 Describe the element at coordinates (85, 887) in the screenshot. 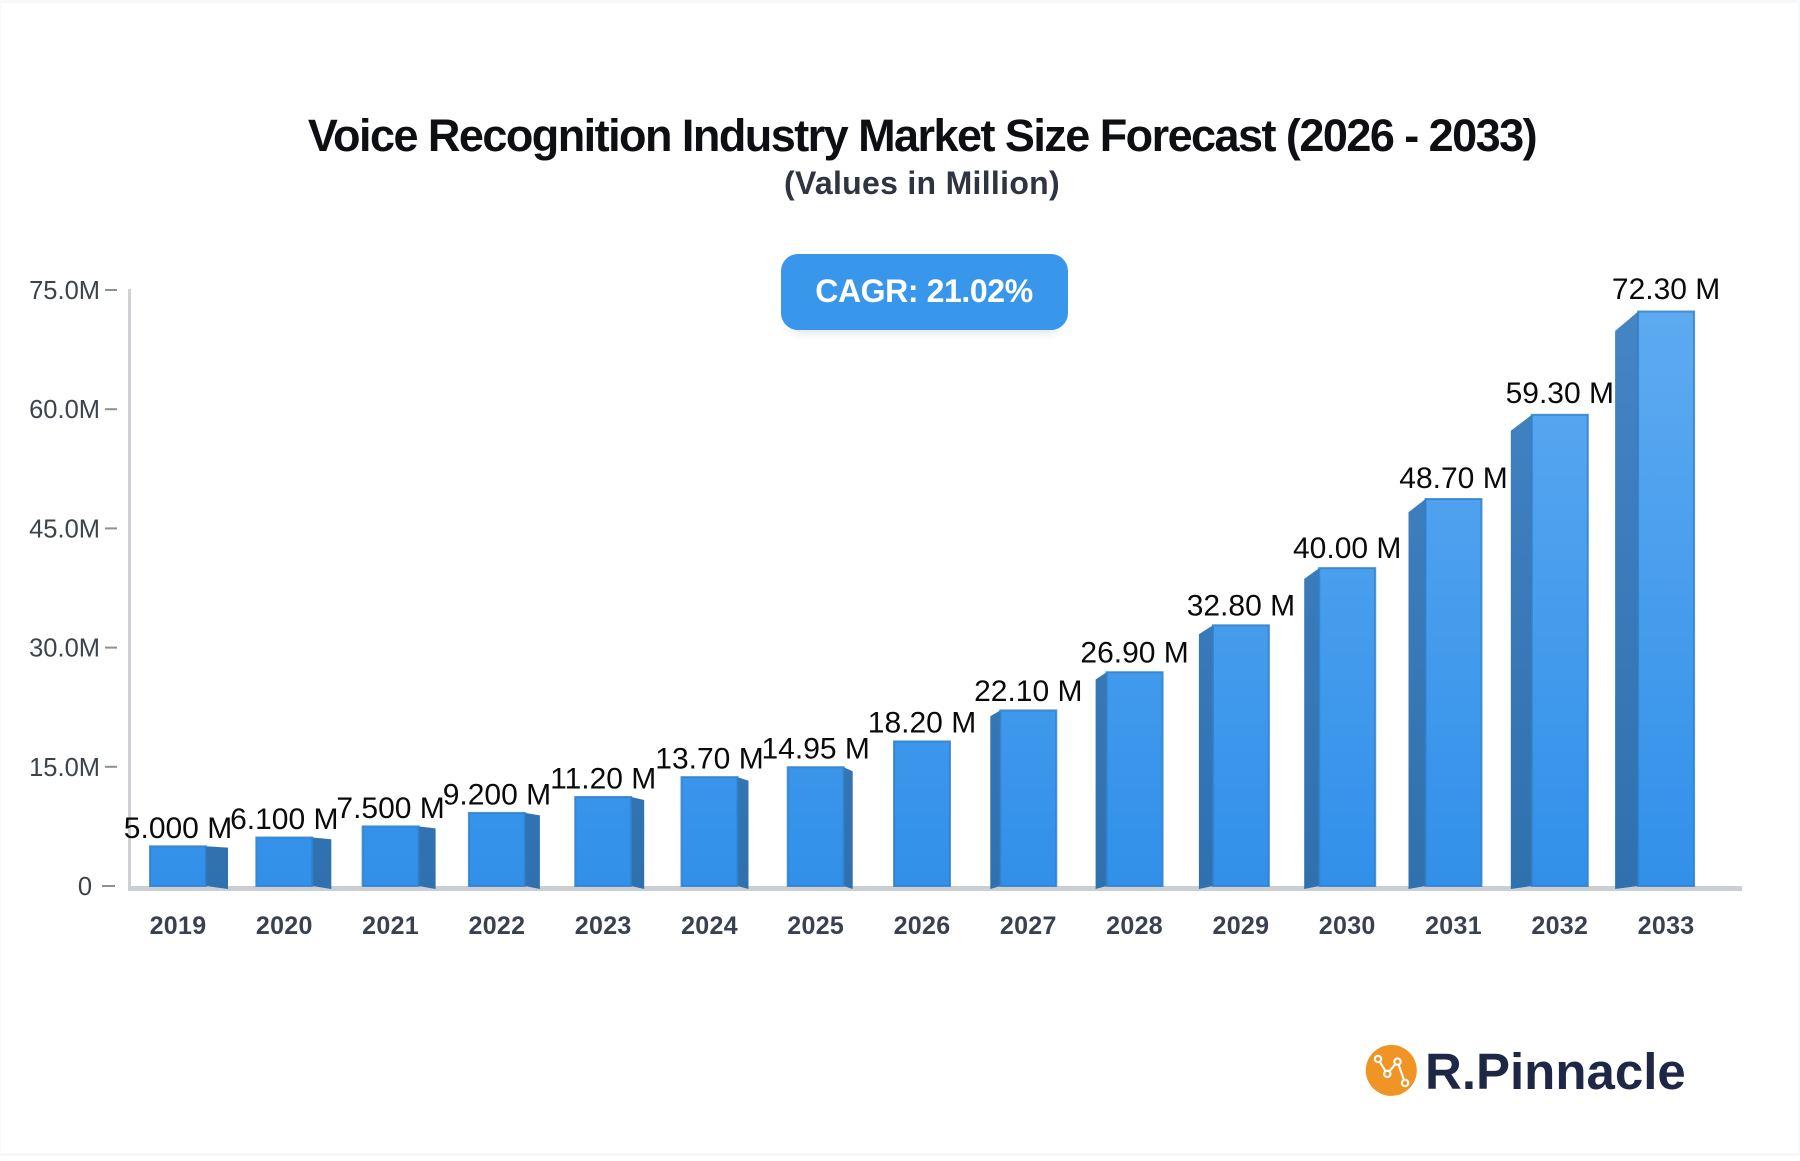

I see `svg-text: 0` at that location.